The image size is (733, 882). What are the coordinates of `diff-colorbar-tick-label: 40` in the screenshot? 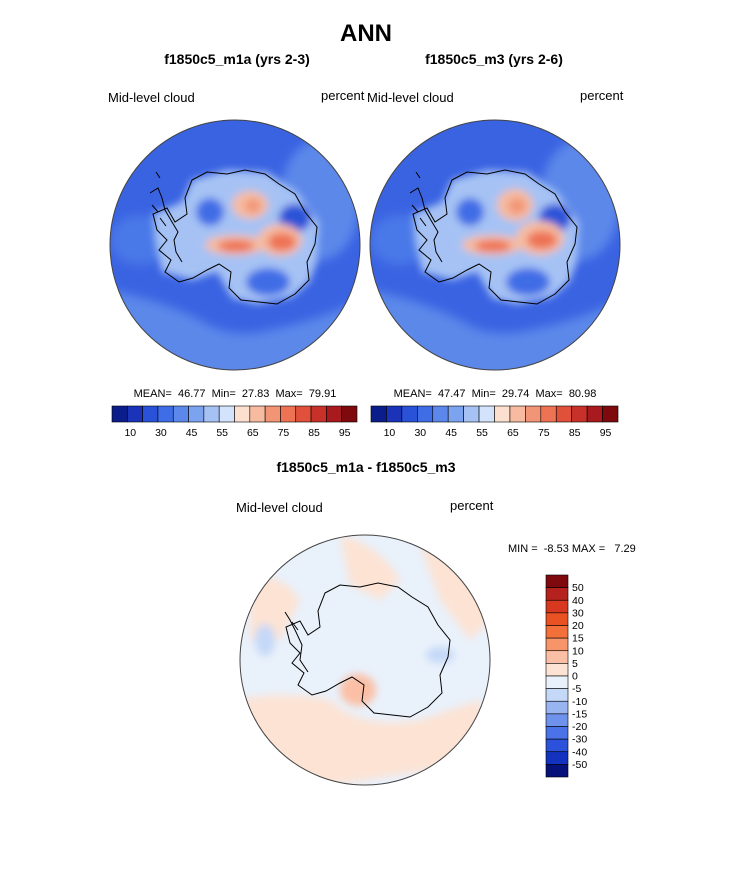 It's located at (578, 601).